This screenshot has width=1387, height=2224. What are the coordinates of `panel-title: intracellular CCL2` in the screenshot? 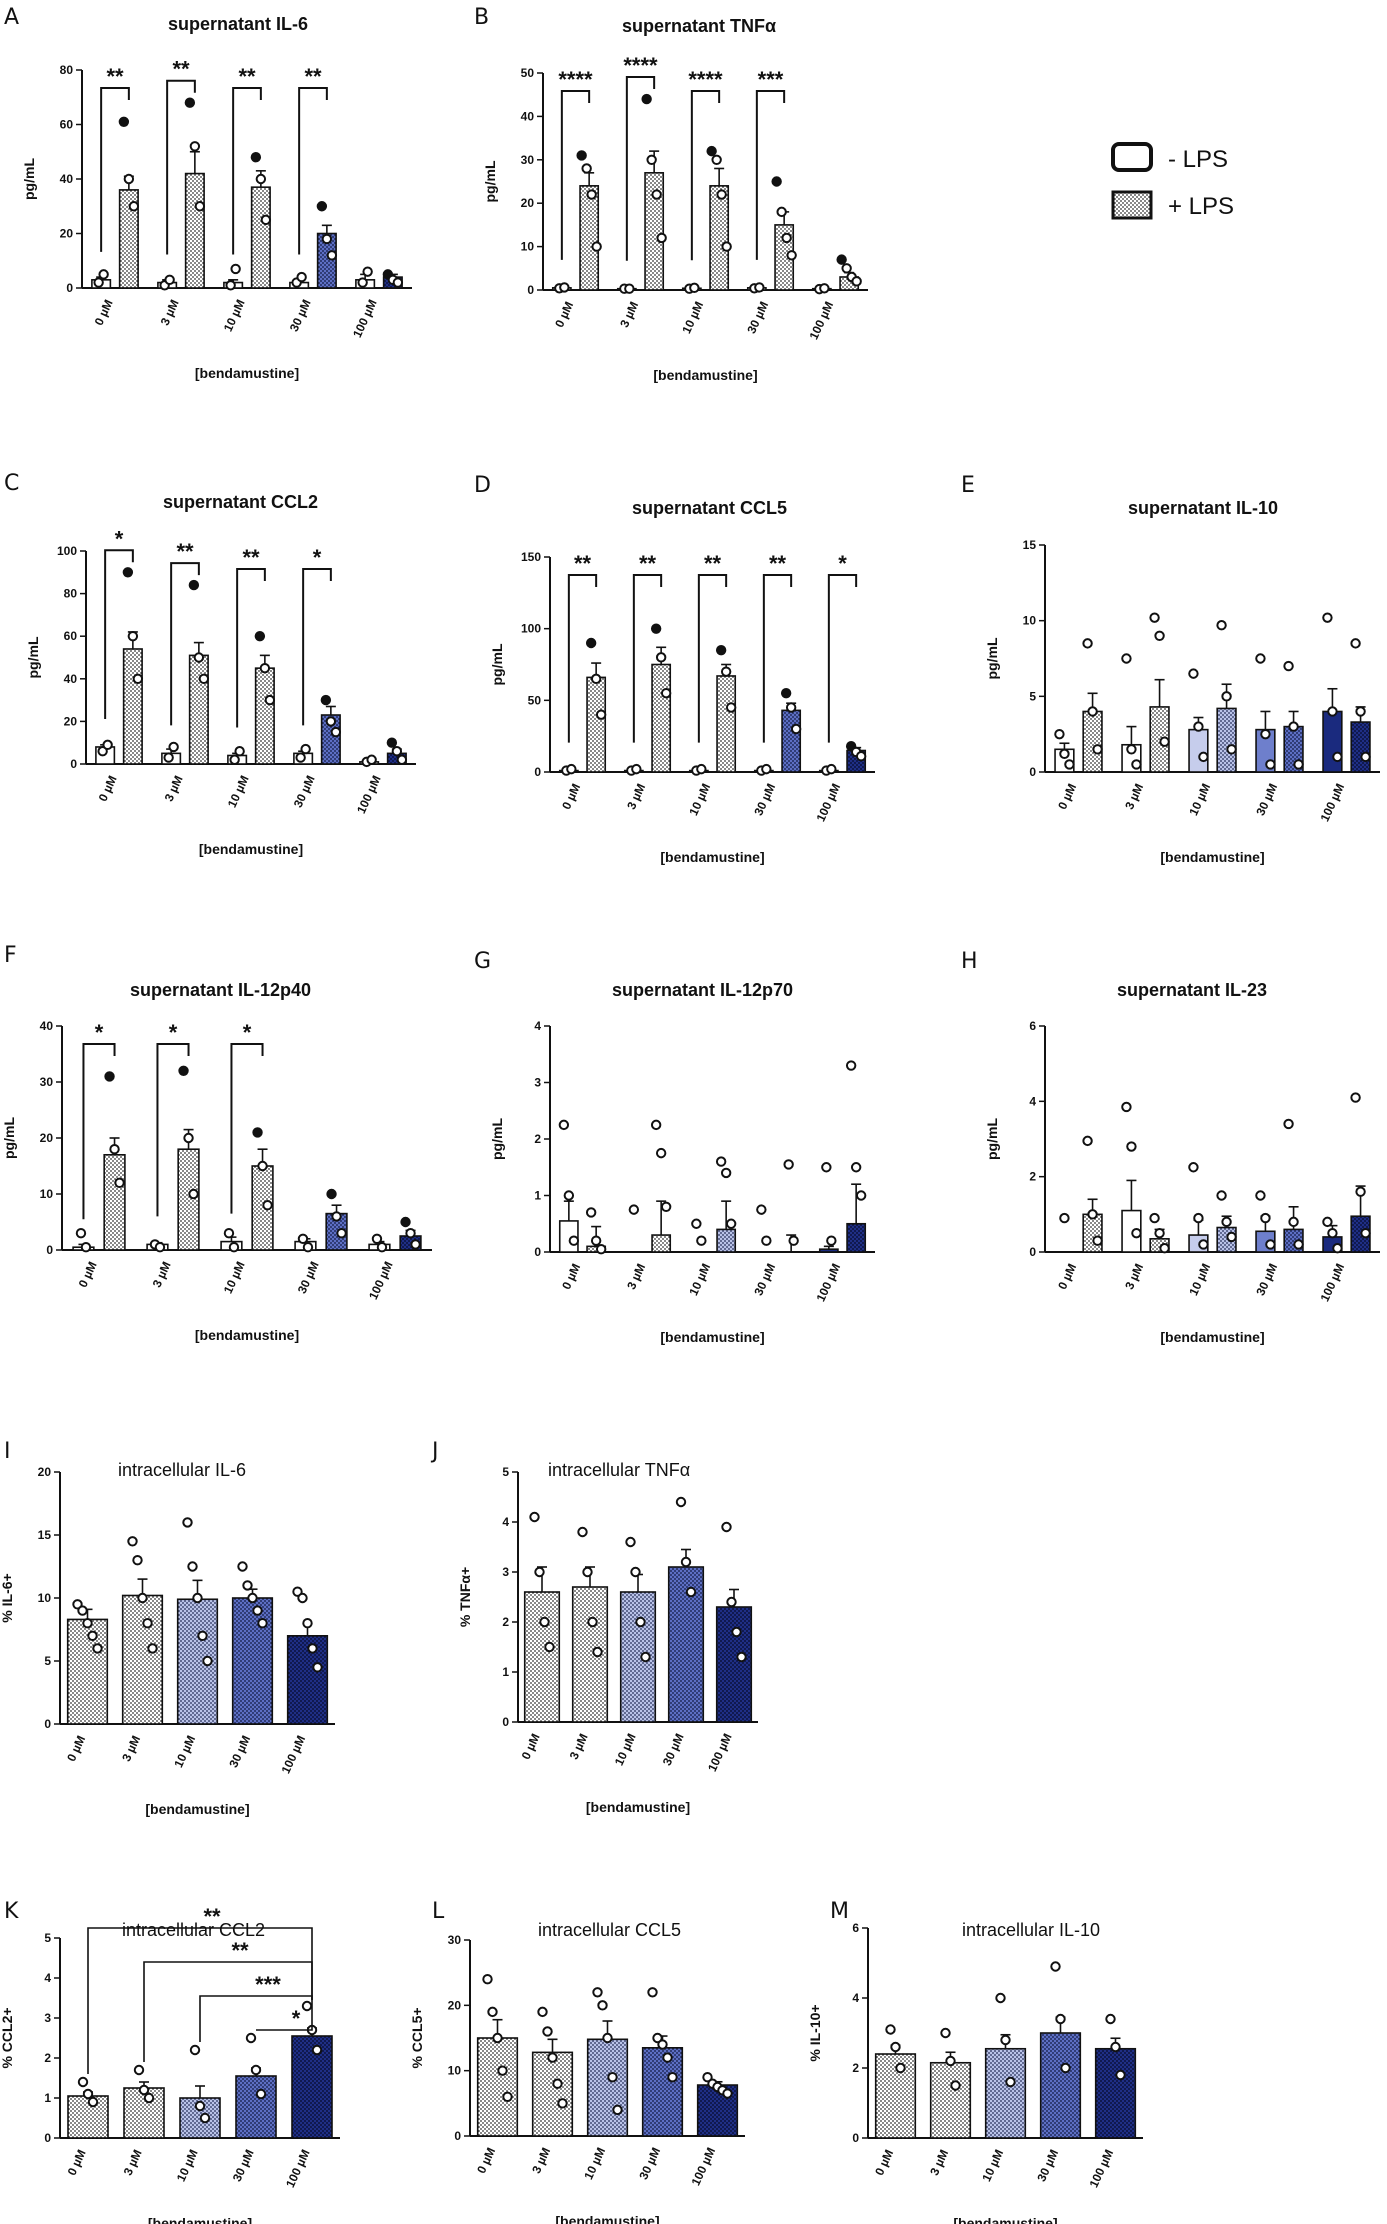 It's located at (193, 1930).